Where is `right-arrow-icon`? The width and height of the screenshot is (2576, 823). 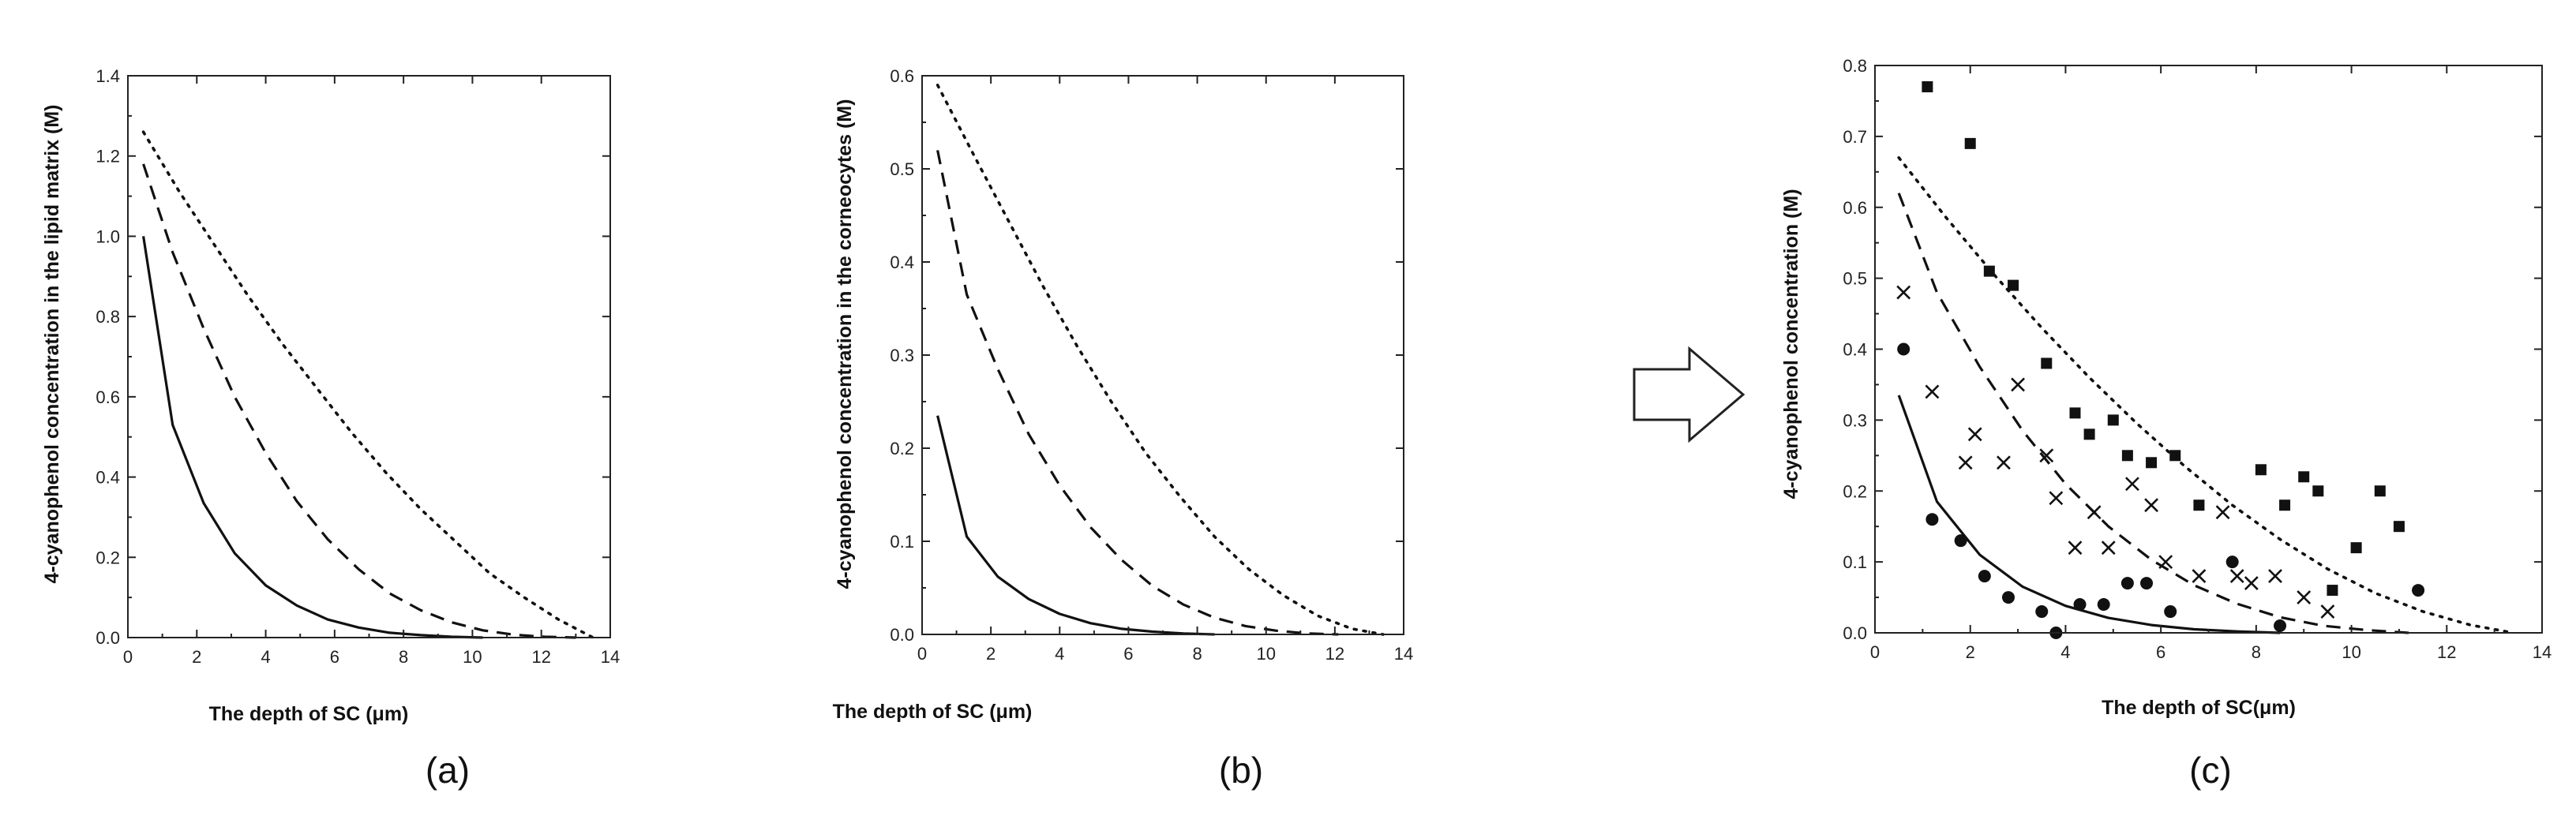 right-arrow-icon is located at coordinates (1689, 395).